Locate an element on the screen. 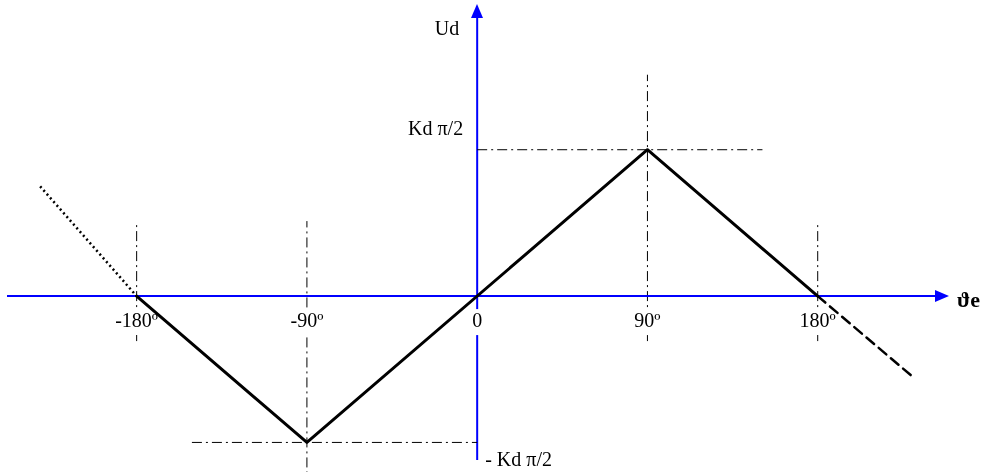 The height and width of the screenshot is (472, 1005). text: Ud is located at coordinates (447, 28).